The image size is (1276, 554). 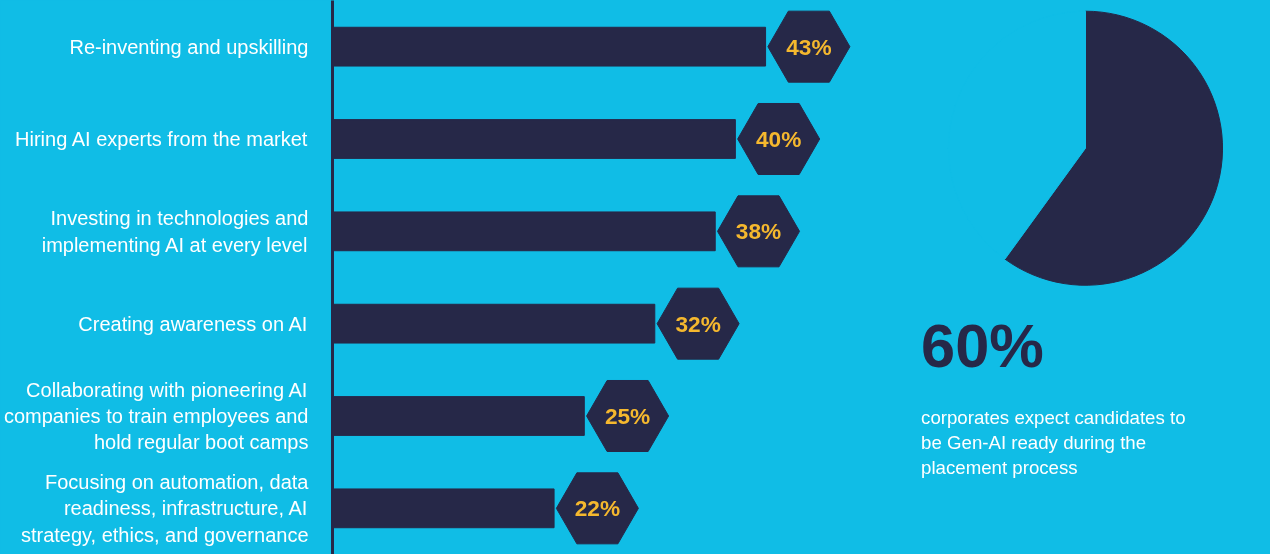 I want to click on data-label: 22%, so click(x=597, y=508).